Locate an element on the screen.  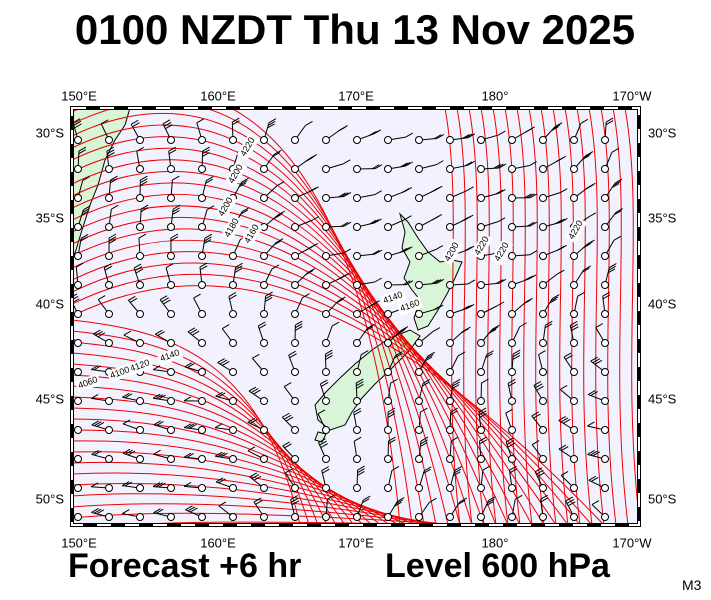
level-label: Level 600 hPa is located at coordinates (498, 566).